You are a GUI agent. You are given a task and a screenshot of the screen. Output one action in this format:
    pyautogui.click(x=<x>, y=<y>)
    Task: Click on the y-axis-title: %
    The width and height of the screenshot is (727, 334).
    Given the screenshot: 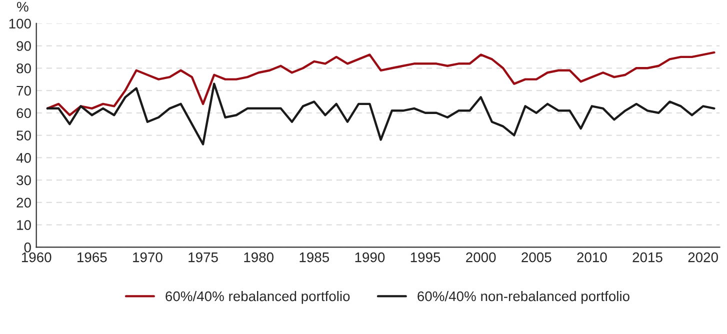 What is the action you would take?
    pyautogui.click(x=22, y=7)
    